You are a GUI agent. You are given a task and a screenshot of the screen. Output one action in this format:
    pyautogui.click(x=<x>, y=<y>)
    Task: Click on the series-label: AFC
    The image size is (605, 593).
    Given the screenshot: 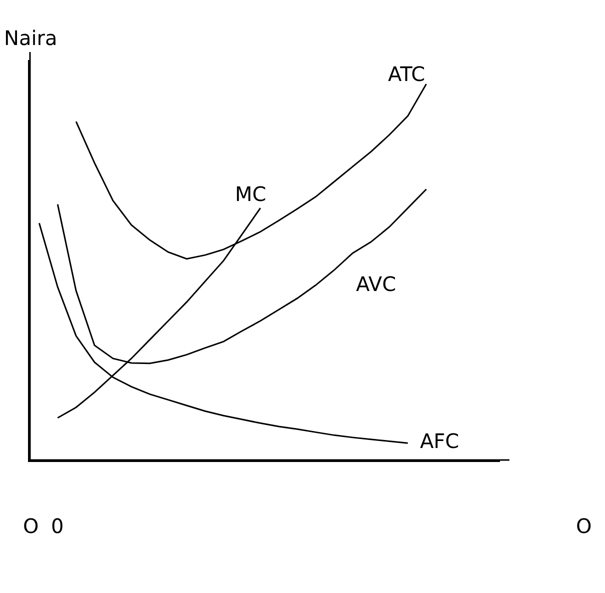 What is the action you would take?
    pyautogui.click(x=440, y=441)
    